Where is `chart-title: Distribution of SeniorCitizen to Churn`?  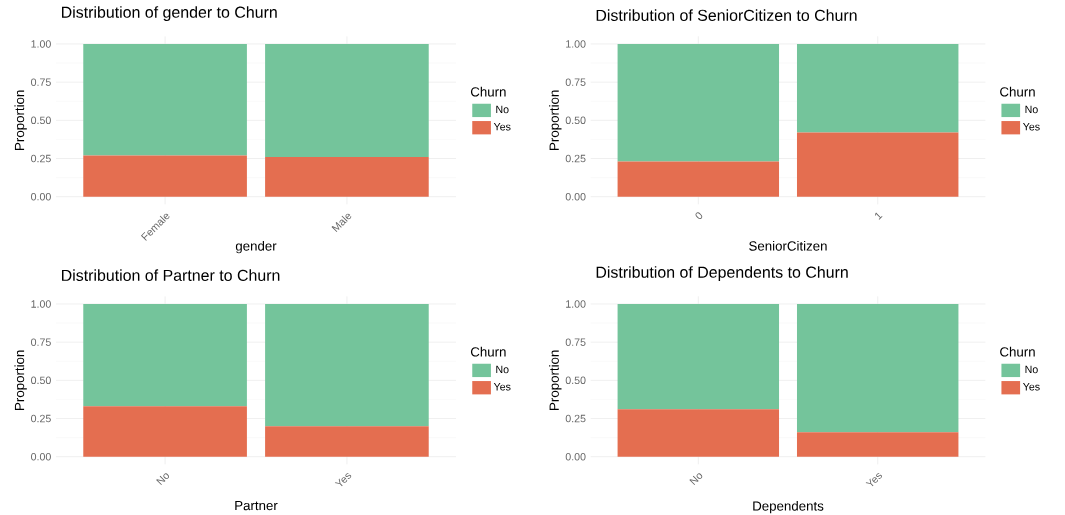 chart-title: Distribution of SeniorCitizen to Churn is located at coordinates (726, 15).